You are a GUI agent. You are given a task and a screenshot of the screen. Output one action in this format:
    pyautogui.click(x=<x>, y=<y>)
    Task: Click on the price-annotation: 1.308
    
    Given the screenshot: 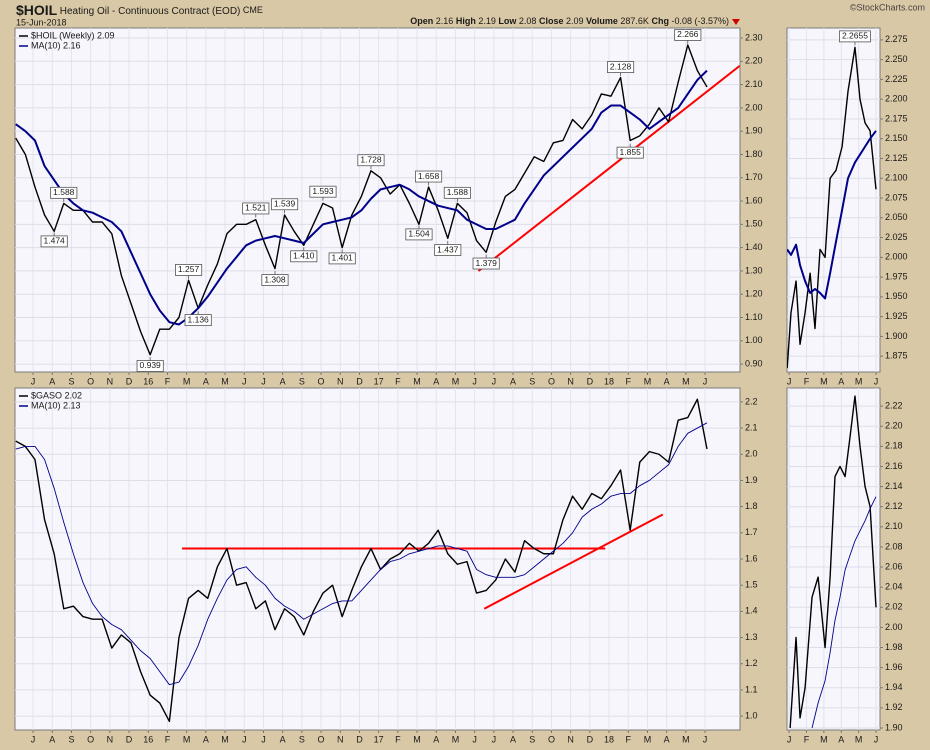 What is the action you would take?
    pyautogui.click(x=275, y=278)
    